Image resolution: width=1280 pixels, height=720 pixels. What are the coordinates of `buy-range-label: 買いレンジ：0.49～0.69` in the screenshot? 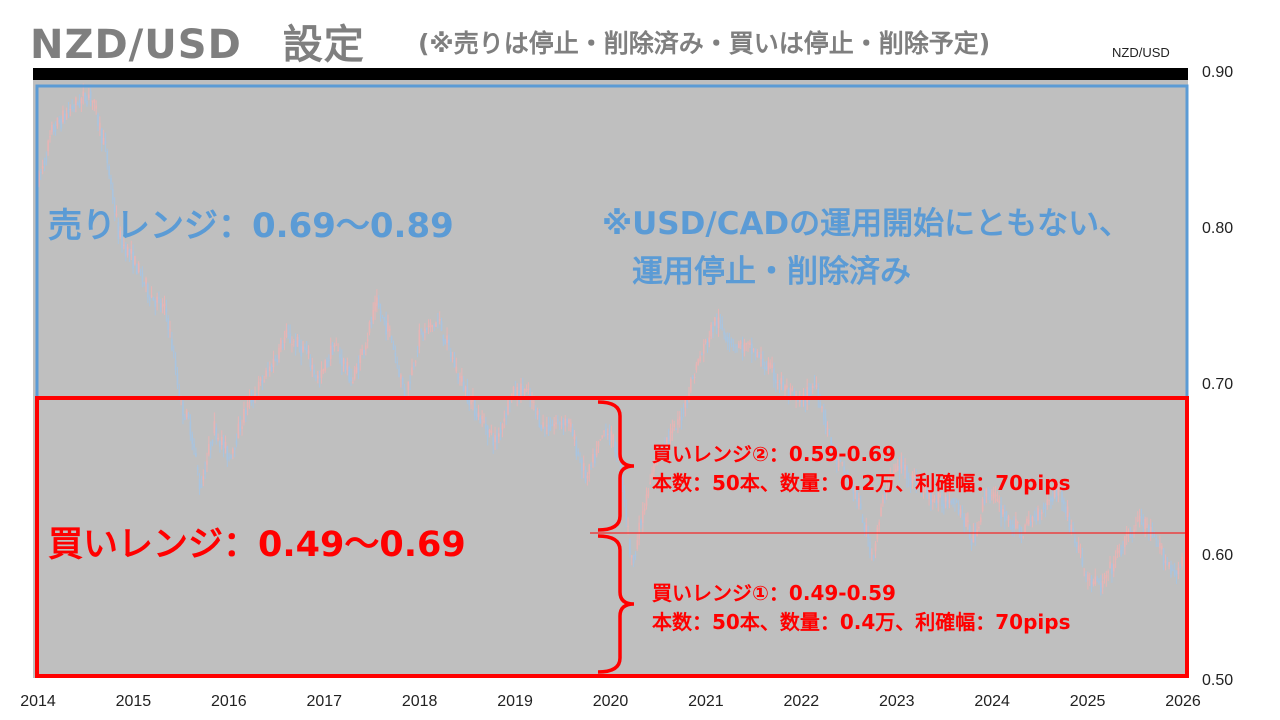 It's located at (257, 545).